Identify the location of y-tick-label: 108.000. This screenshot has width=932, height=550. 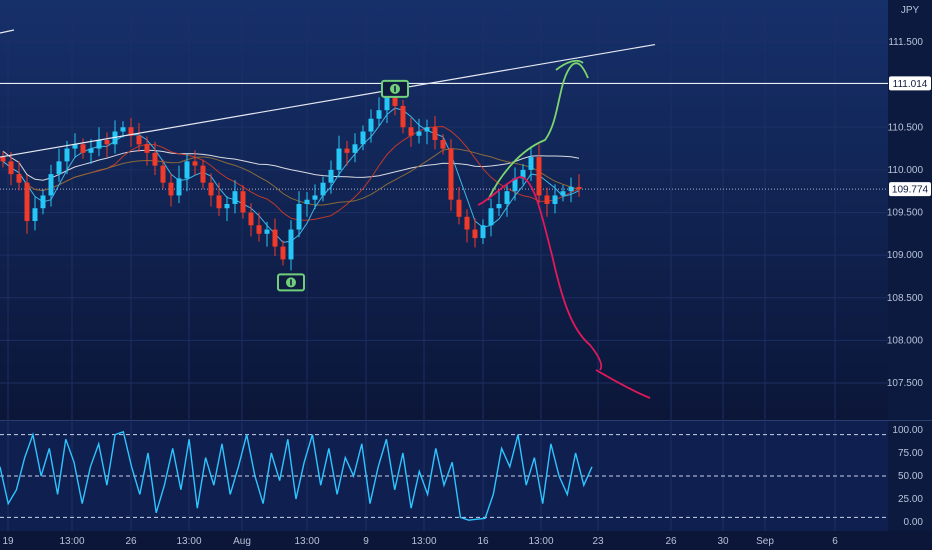
(905, 340).